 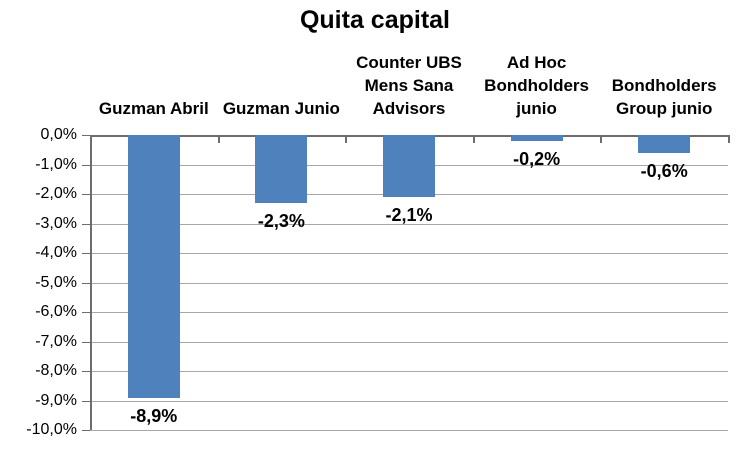 I want to click on y-axis-tick-label: -3,0%, so click(x=56, y=223).